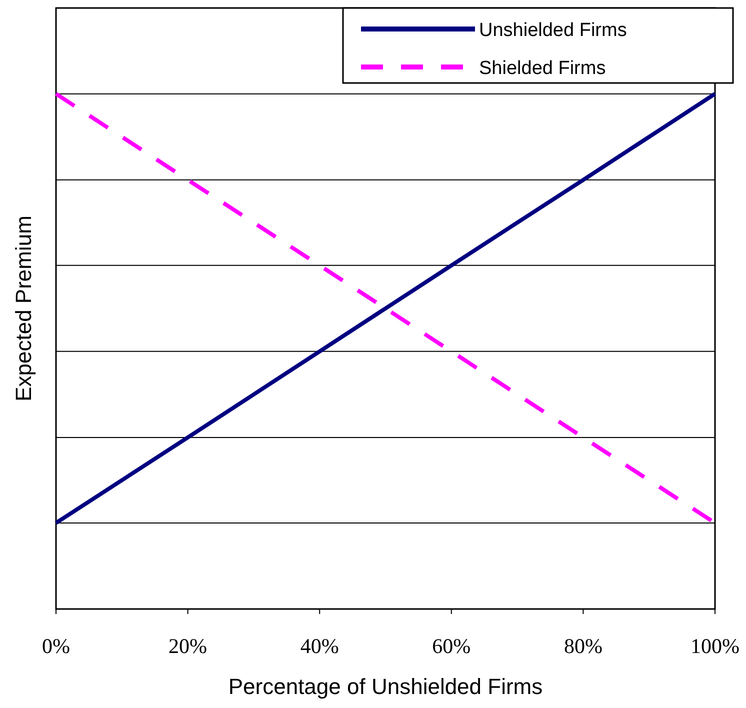 This screenshot has width=746, height=708. Describe the element at coordinates (188, 646) in the screenshot. I see `x-tick-label: 20%` at that location.